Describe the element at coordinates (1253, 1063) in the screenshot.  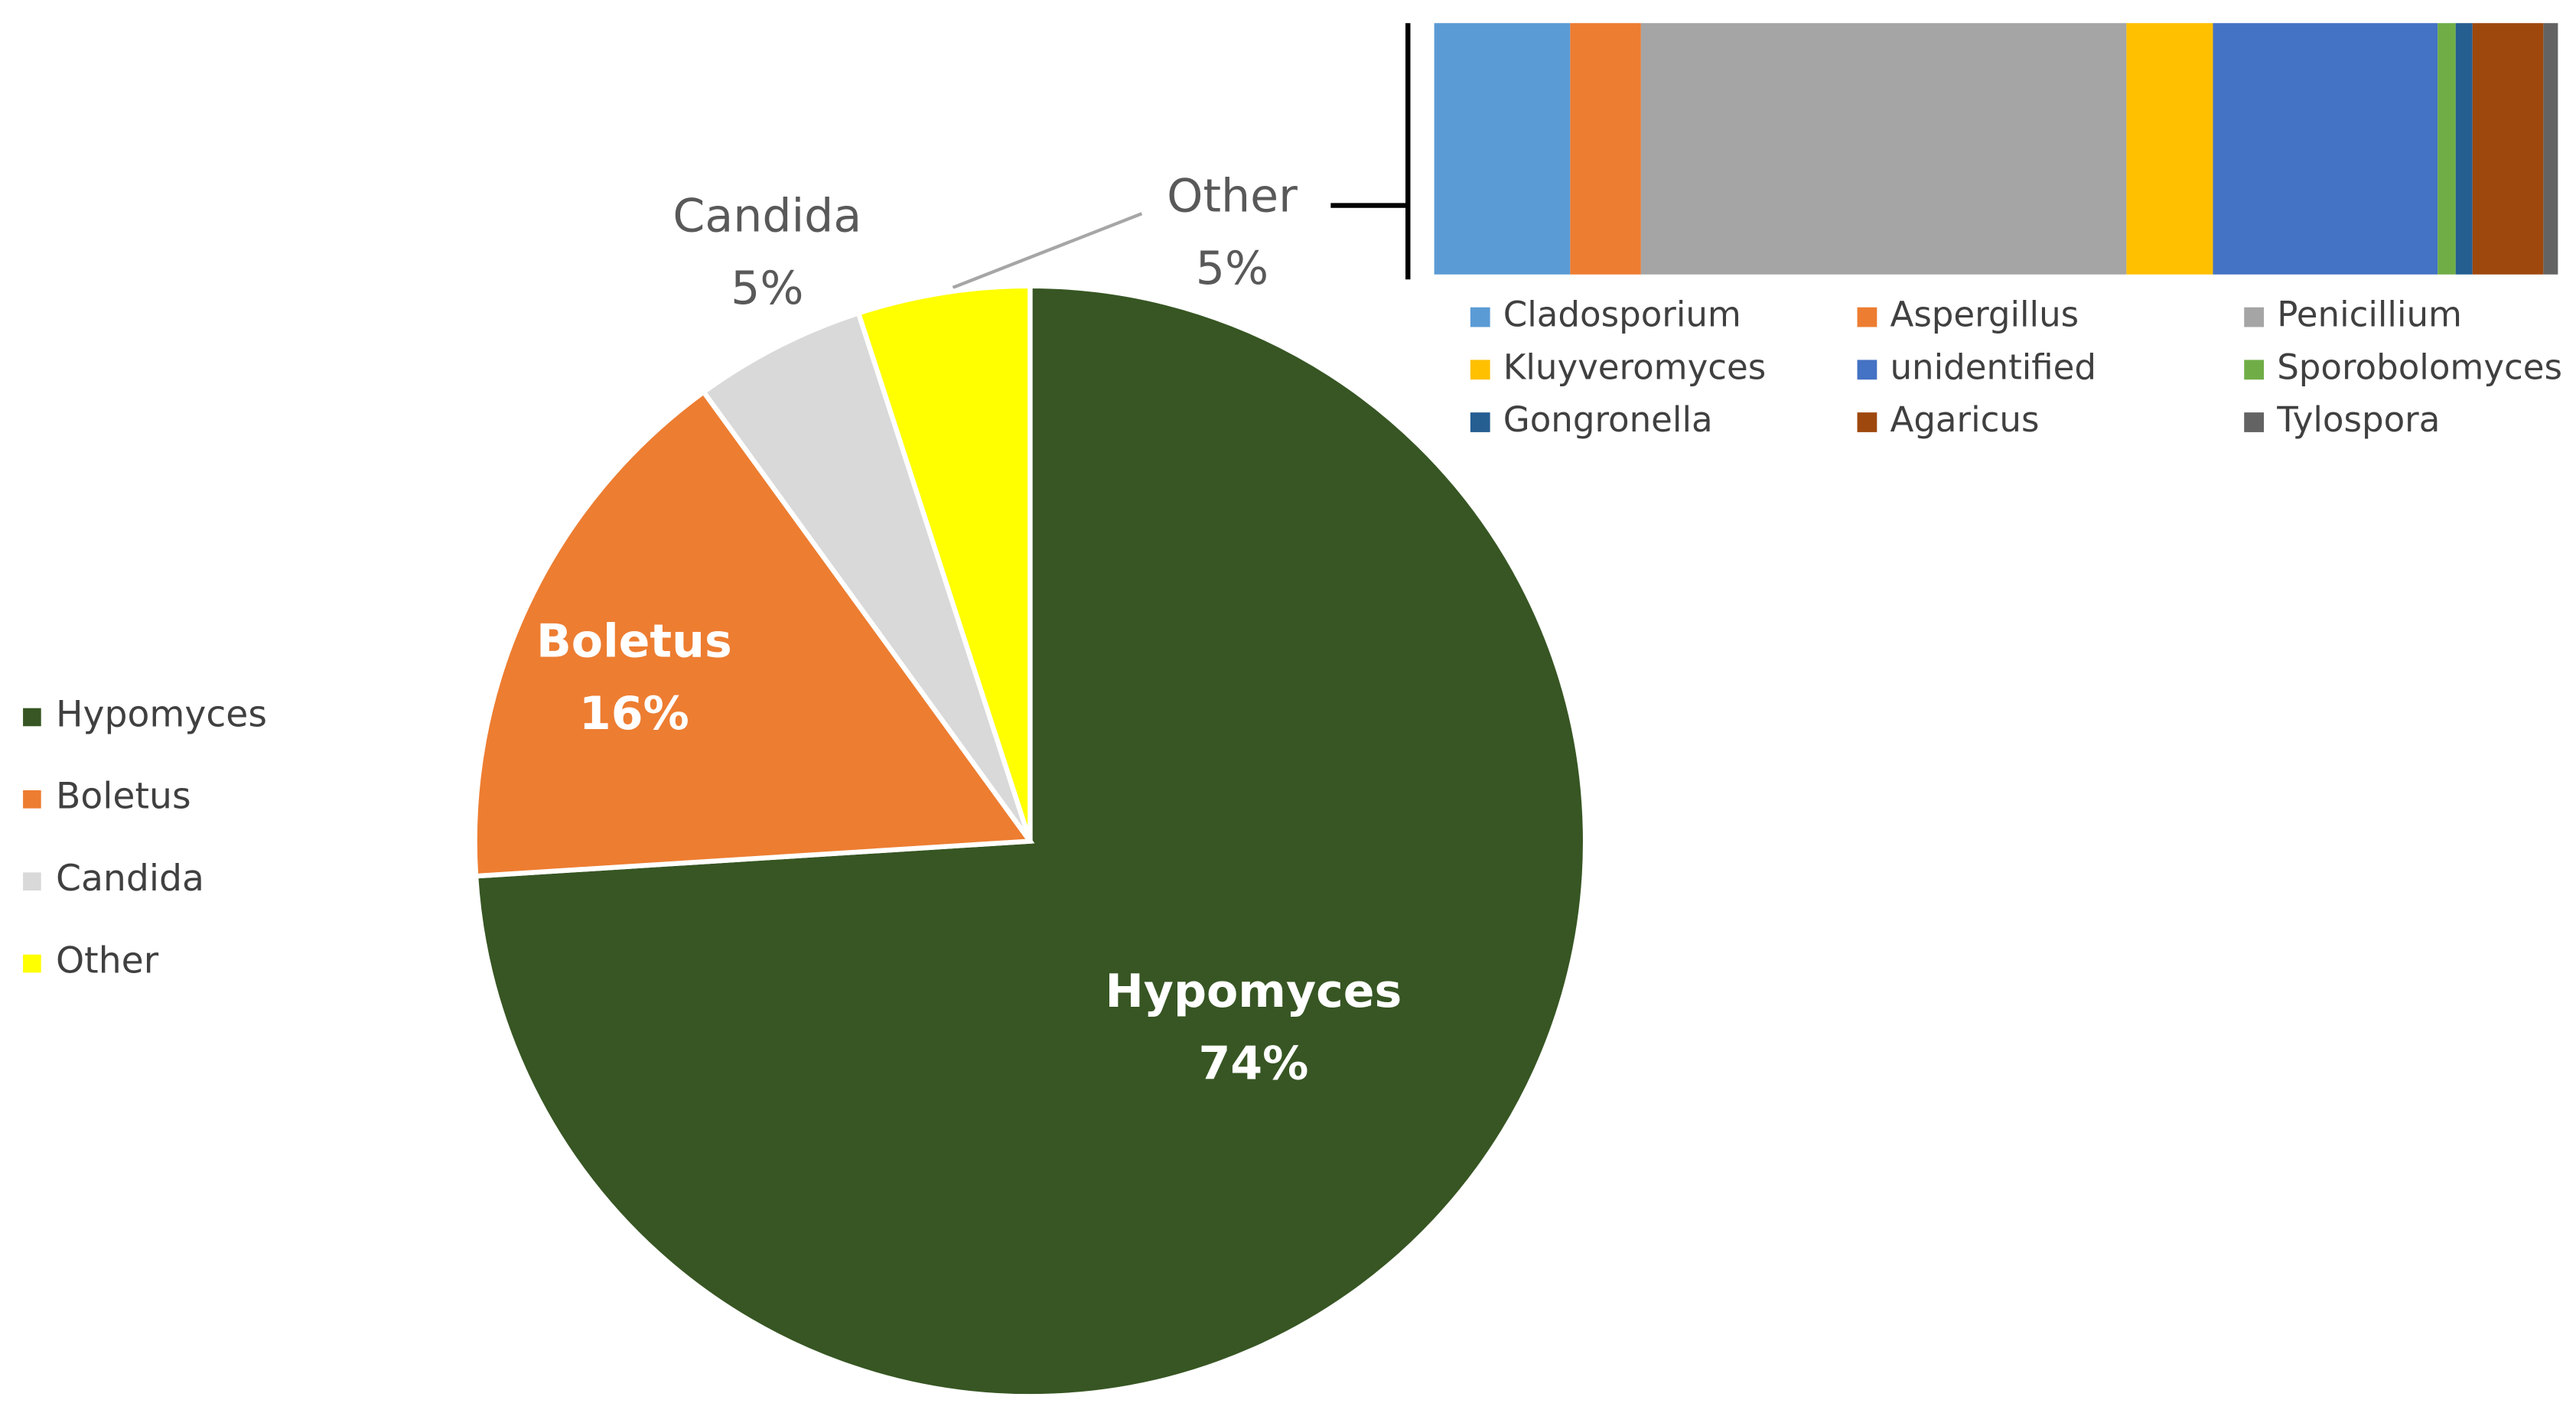
I see `data-label-value: 74%` at that location.